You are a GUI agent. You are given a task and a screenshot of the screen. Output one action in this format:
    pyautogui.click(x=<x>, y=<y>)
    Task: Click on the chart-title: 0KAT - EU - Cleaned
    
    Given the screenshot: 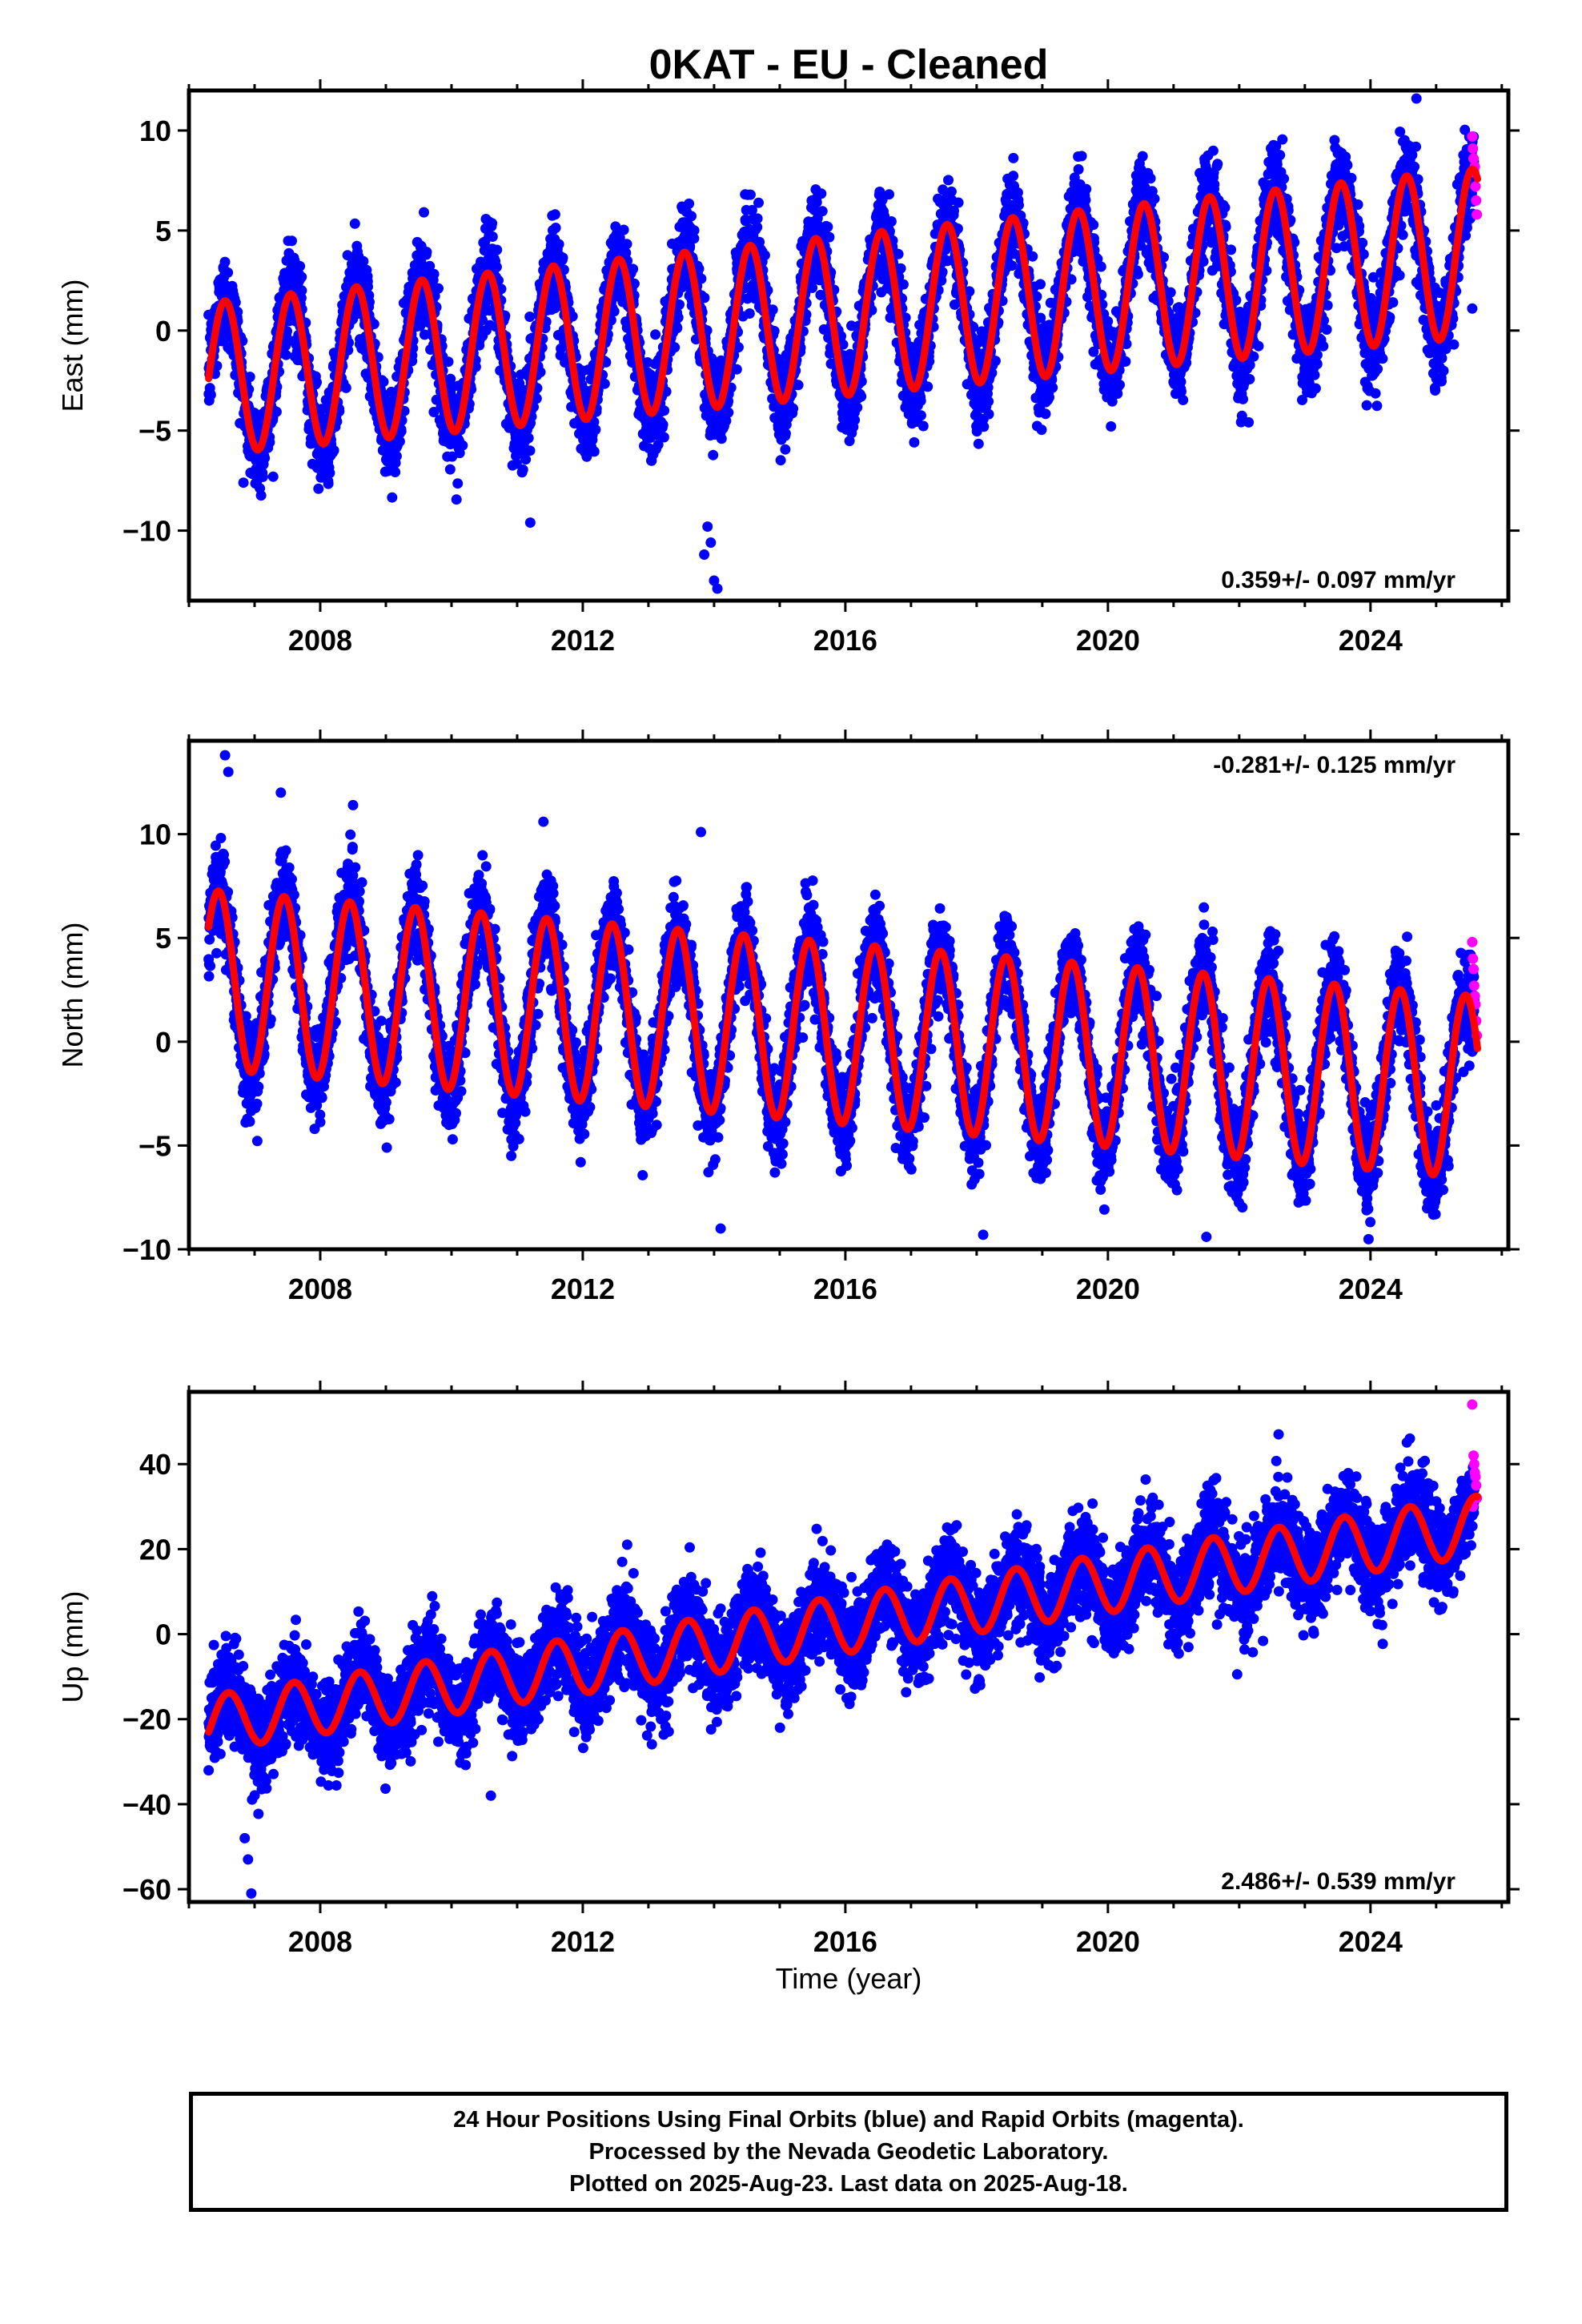 What is the action you would take?
    pyautogui.click(x=849, y=65)
    